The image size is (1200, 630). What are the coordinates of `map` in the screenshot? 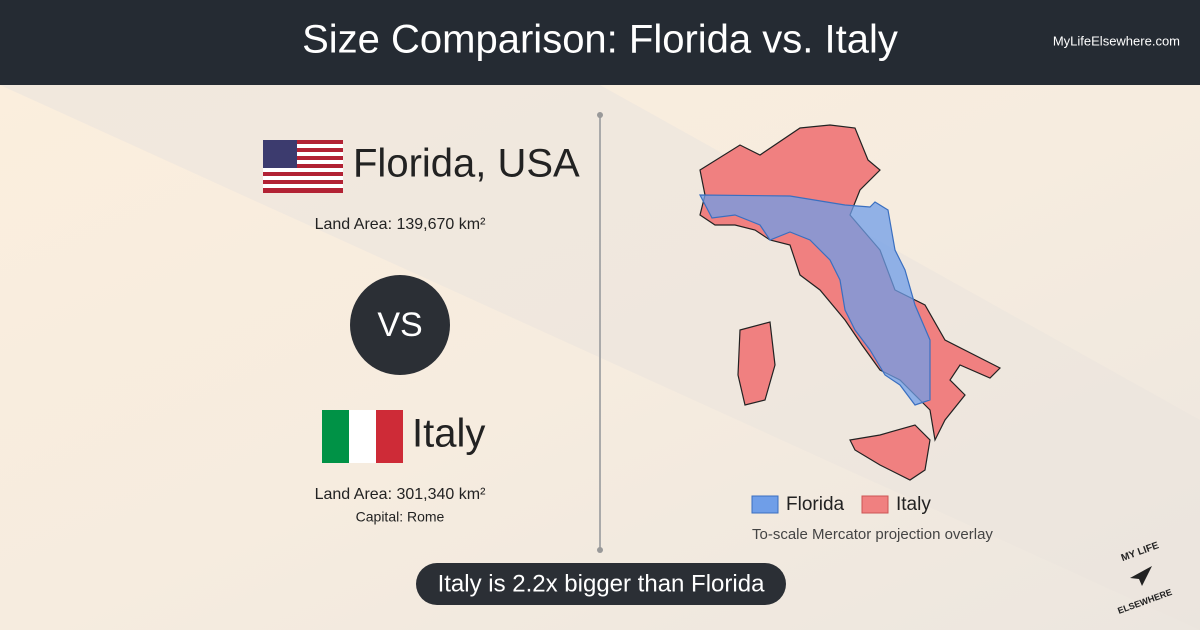 It's located at (850, 302).